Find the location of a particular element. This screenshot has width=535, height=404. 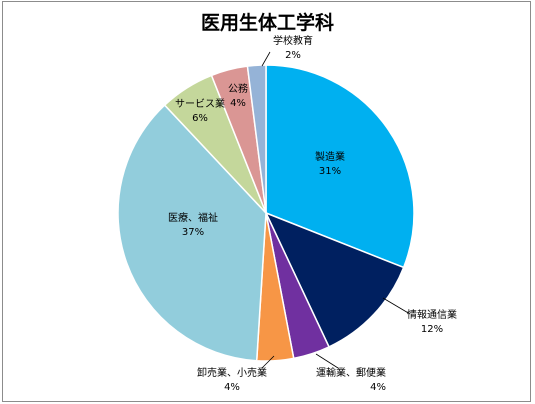

slice-label-7: 学校教育 is located at coordinates (293, 40).